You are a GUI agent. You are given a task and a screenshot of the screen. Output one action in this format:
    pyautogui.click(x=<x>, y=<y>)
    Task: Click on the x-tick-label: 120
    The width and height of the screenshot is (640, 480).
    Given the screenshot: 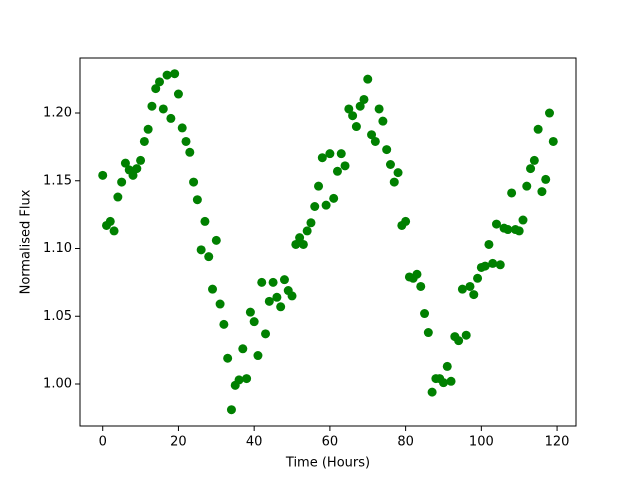 What is the action you would take?
    pyautogui.click(x=557, y=442)
    